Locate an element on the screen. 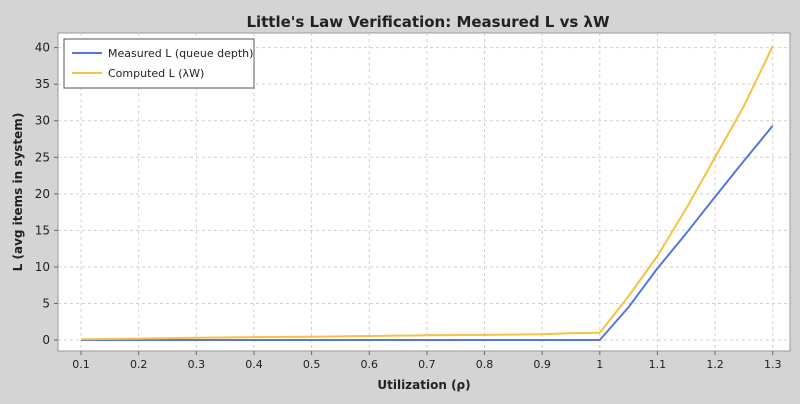  y-tick-label: 0 is located at coordinates (46, 340).